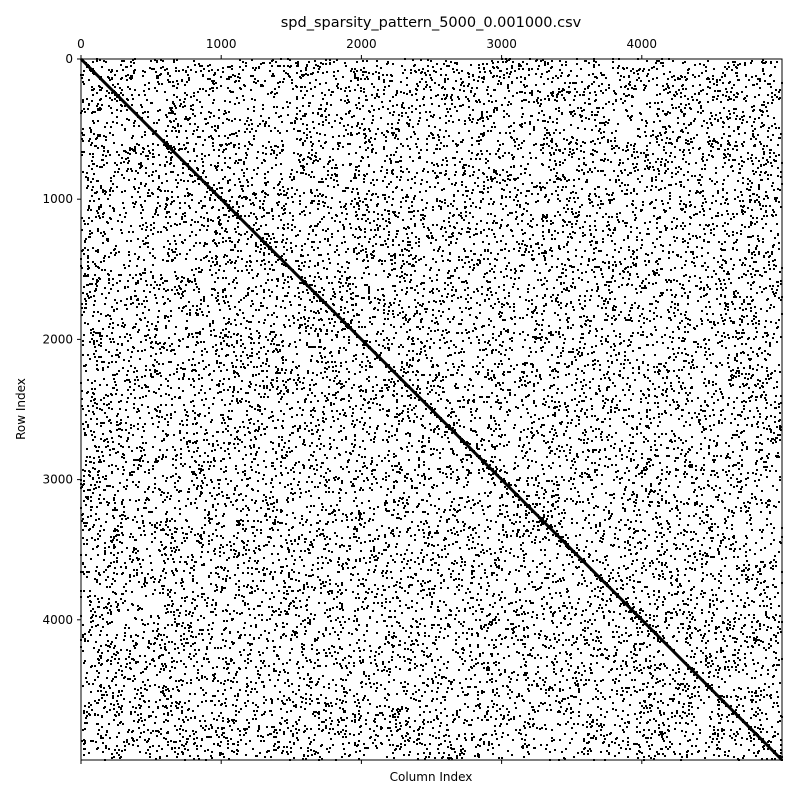 The width and height of the screenshot is (800, 800). What do you see at coordinates (81, 44) in the screenshot?
I see `x-tick-label: 0` at bounding box center [81, 44].